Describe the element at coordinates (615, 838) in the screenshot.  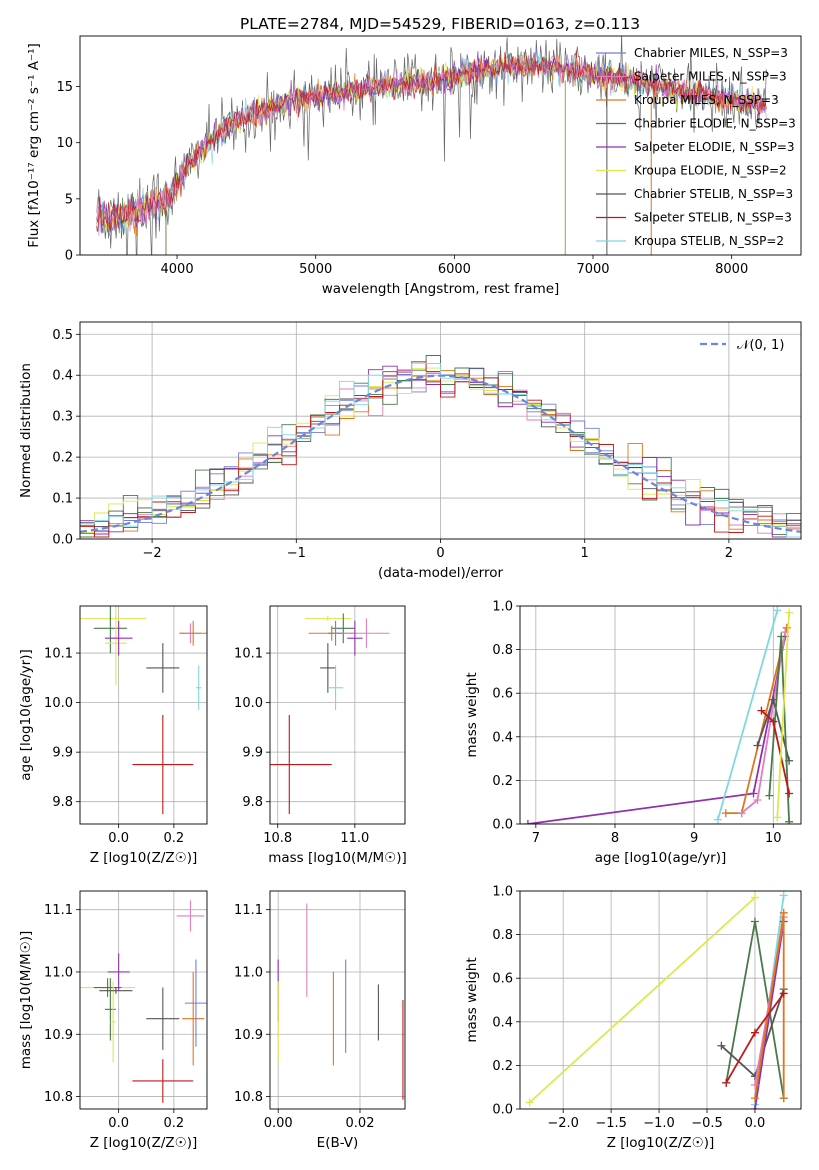
I see `x-tick-label: 8` at that location.